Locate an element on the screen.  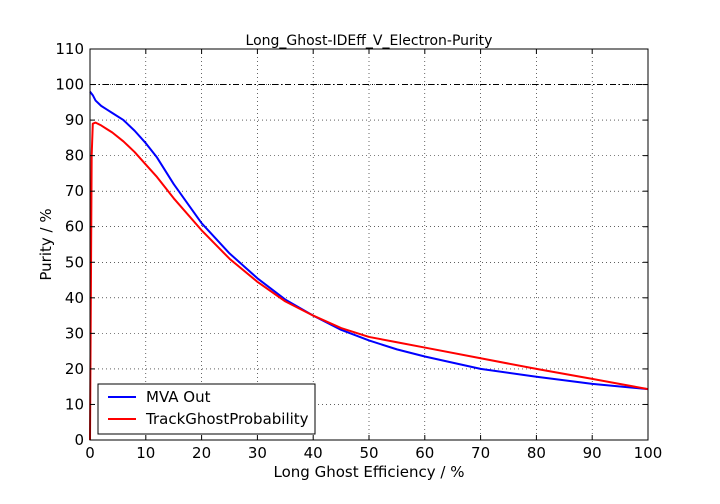
y-tick-label: 80 is located at coordinates (74, 156).